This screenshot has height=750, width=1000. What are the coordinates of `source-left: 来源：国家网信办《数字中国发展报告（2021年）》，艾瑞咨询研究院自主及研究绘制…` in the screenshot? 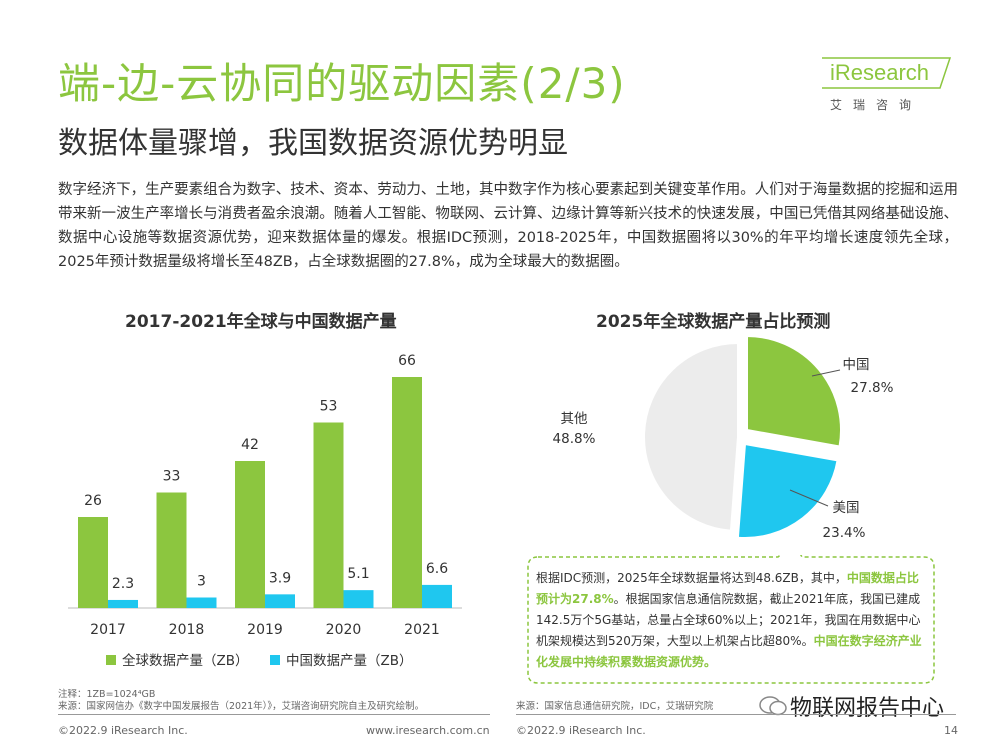 It's located at (241, 706).